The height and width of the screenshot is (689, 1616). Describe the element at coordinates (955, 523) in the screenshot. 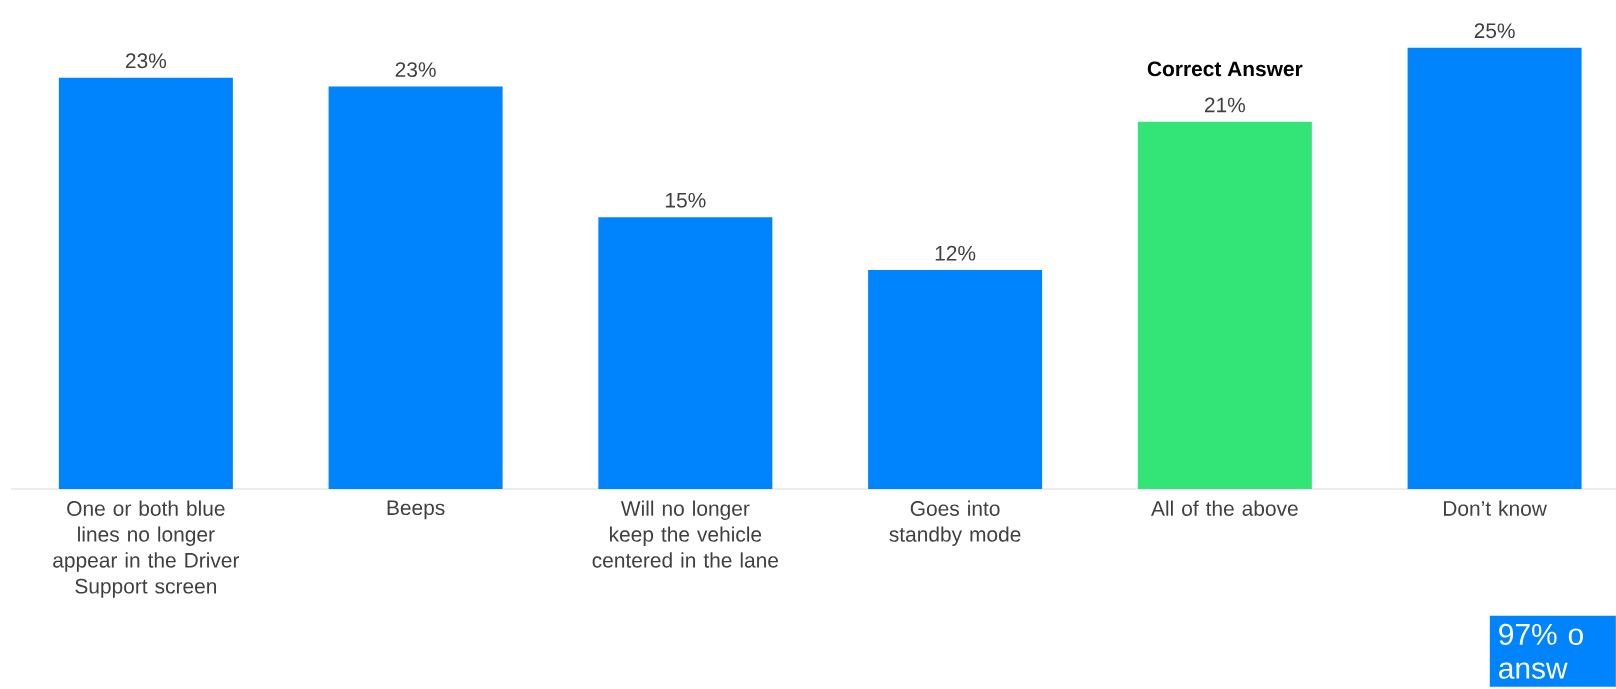

I see `x-tick-label: Goes into standby mode` at that location.